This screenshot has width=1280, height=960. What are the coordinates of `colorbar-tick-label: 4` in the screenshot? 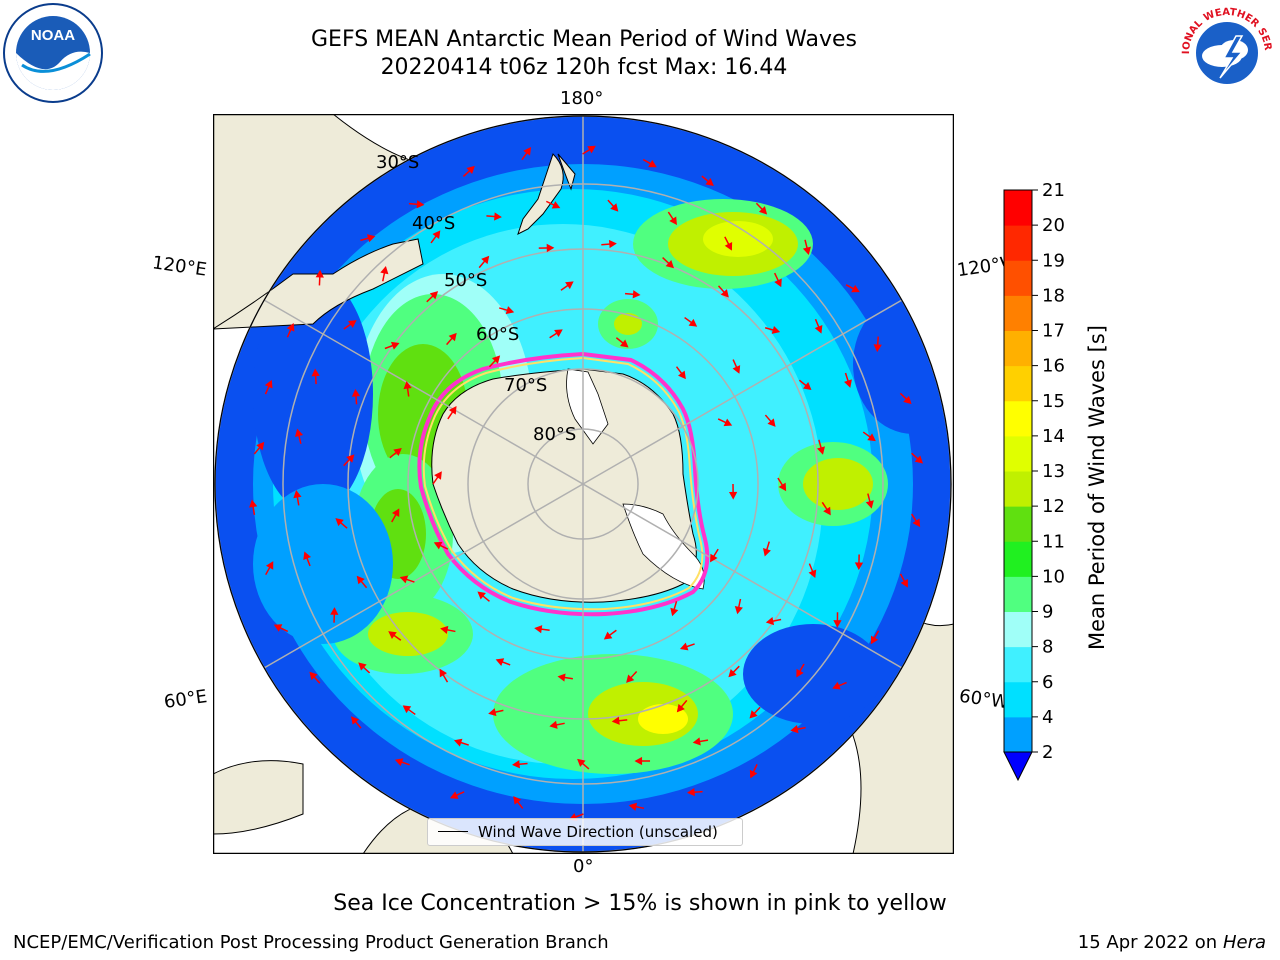 It's located at (1047, 717).